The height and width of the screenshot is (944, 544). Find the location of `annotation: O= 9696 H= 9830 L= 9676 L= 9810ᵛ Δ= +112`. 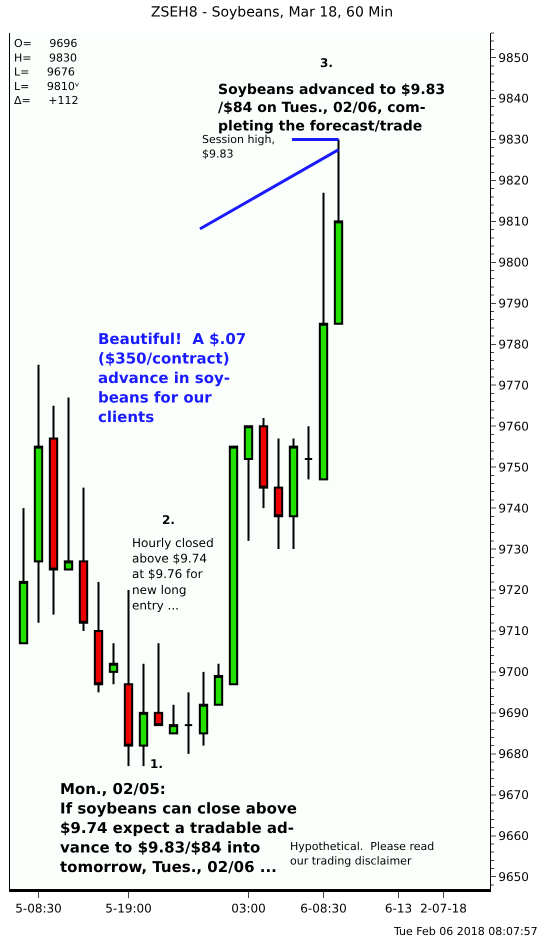

annotation: O= 9696 H= 9830 L= 9676 L= 9810ᵛ Δ= +112 is located at coordinates (47, 72).